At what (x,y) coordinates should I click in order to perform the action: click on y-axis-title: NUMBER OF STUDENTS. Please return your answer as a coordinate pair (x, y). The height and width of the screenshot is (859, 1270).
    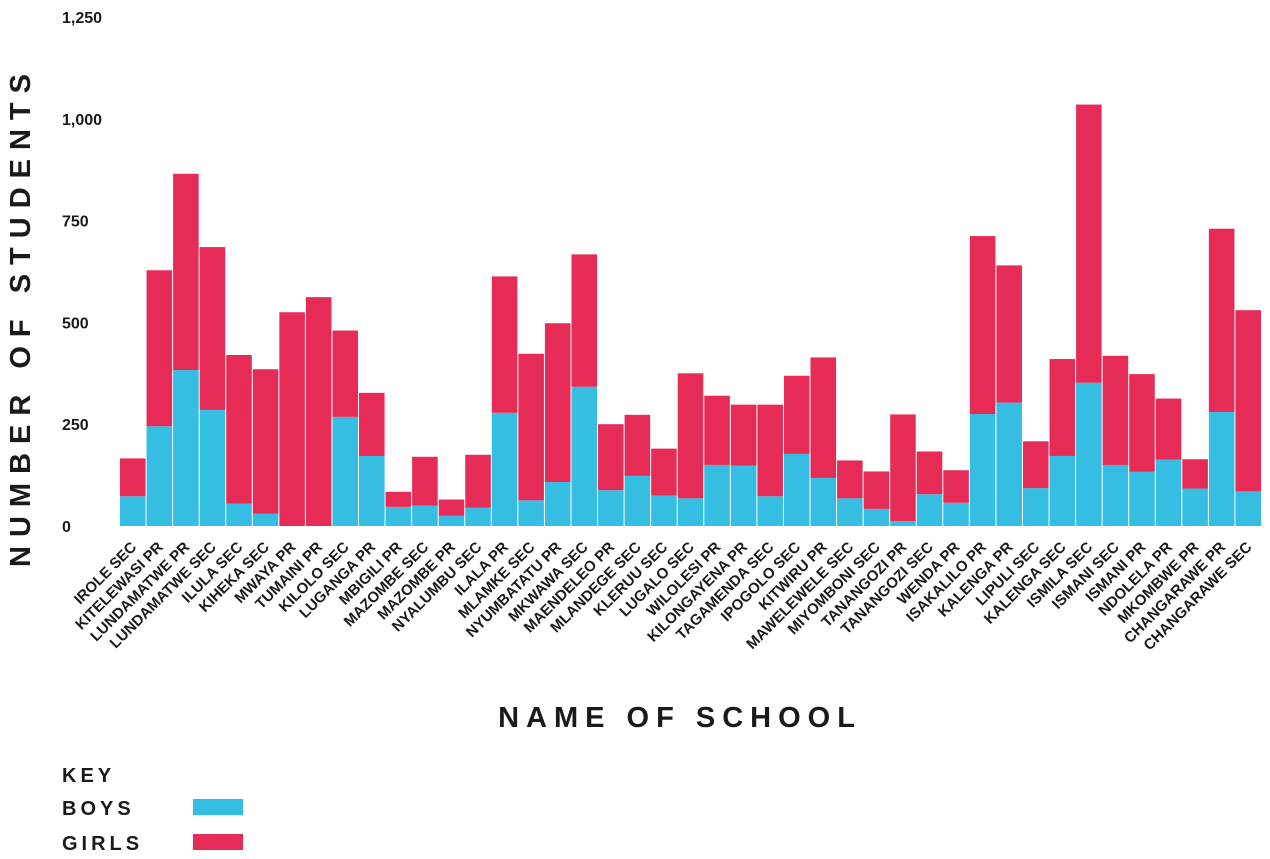
    Looking at the image, I should click on (21, 316).